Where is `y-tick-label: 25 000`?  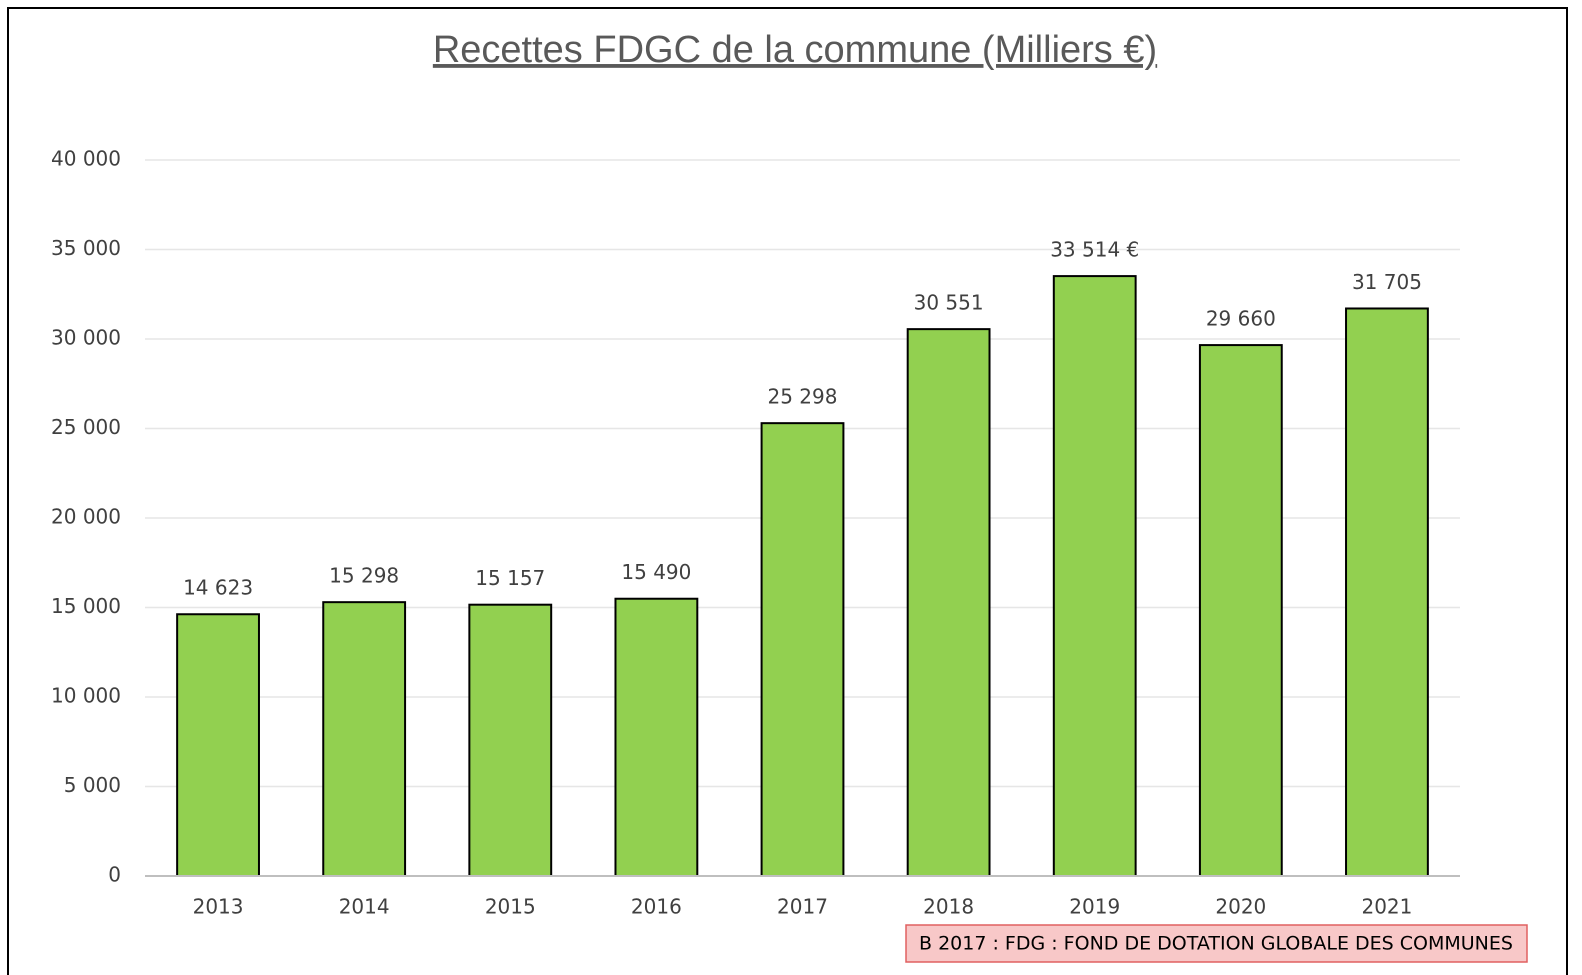
y-tick-label: 25 000 is located at coordinates (86, 427).